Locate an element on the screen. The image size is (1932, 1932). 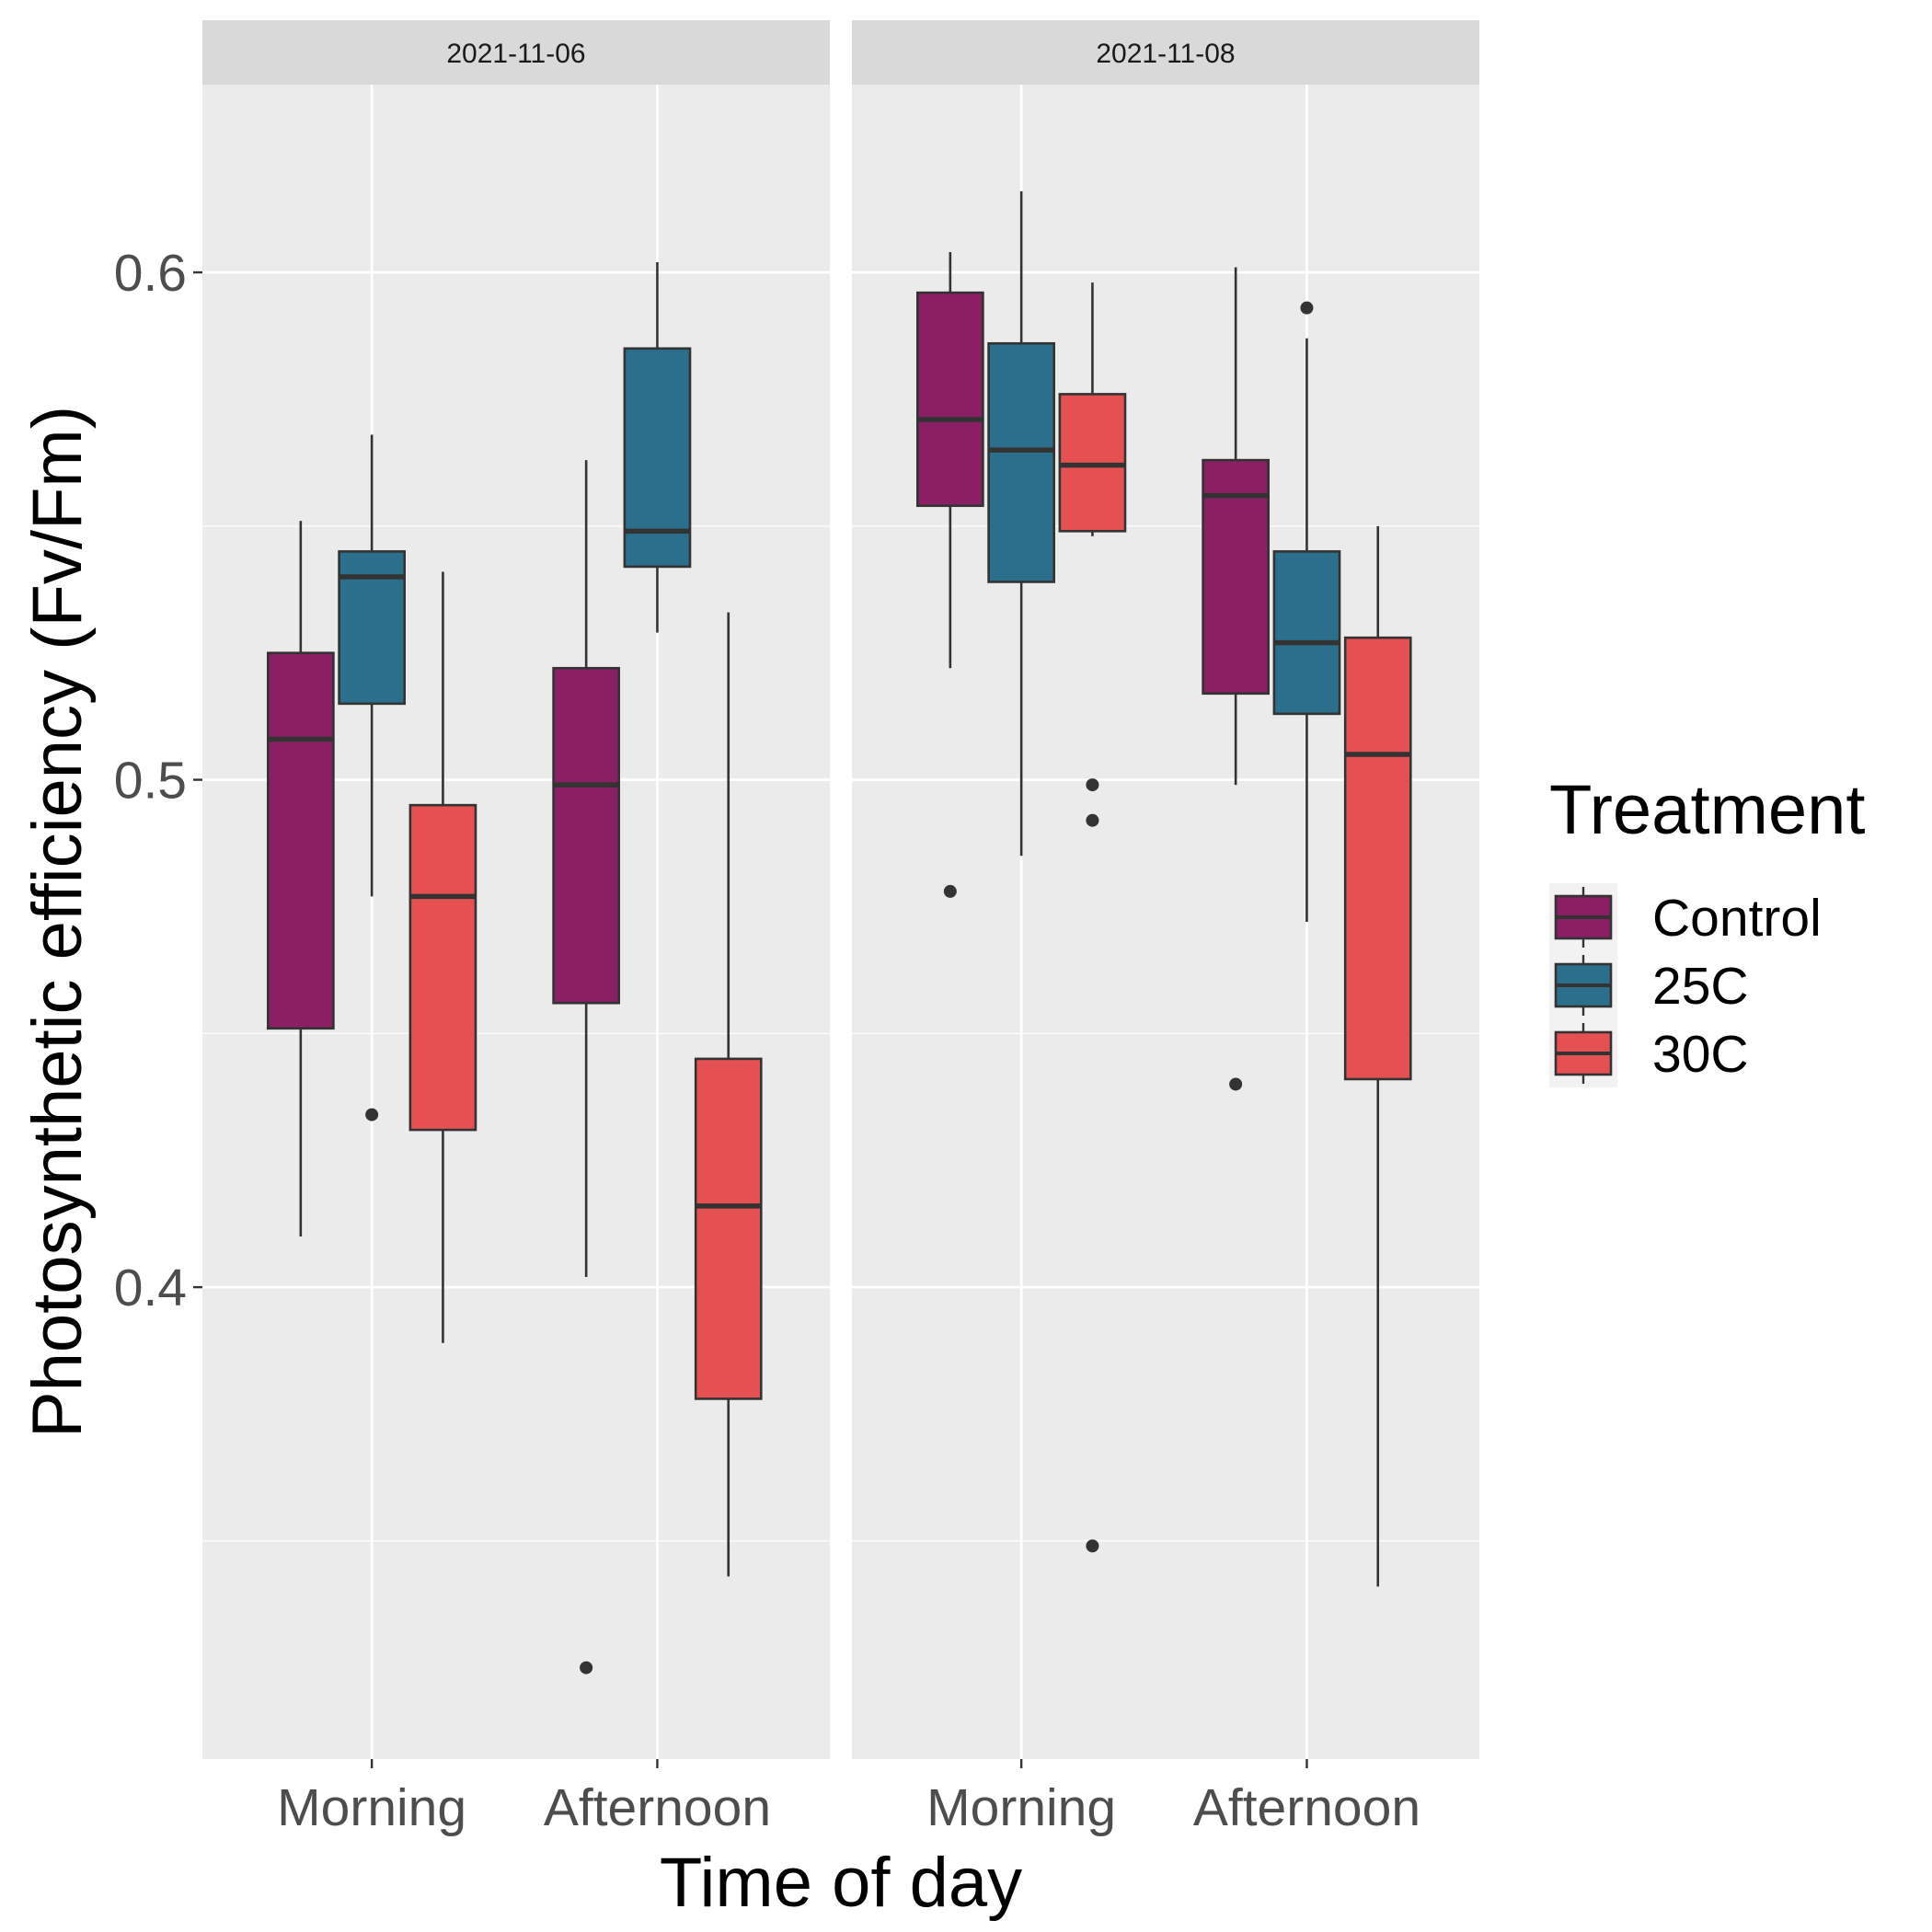
x-axis-title: Time of day is located at coordinates (841, 1883).